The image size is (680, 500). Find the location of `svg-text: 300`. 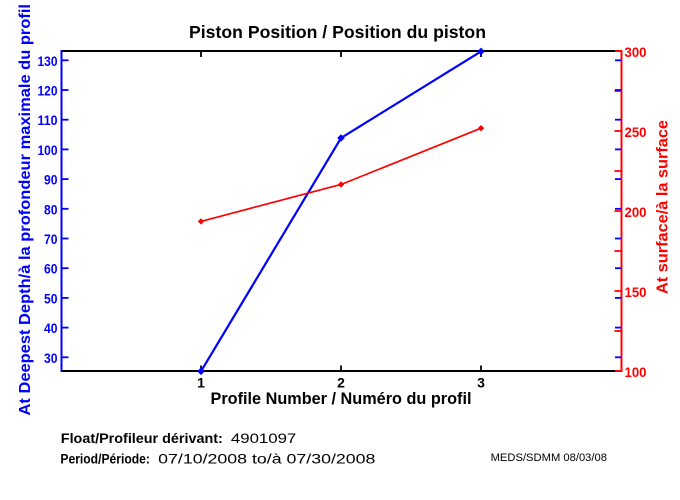

svg-text: 300 is located at coordinates (636, 52).